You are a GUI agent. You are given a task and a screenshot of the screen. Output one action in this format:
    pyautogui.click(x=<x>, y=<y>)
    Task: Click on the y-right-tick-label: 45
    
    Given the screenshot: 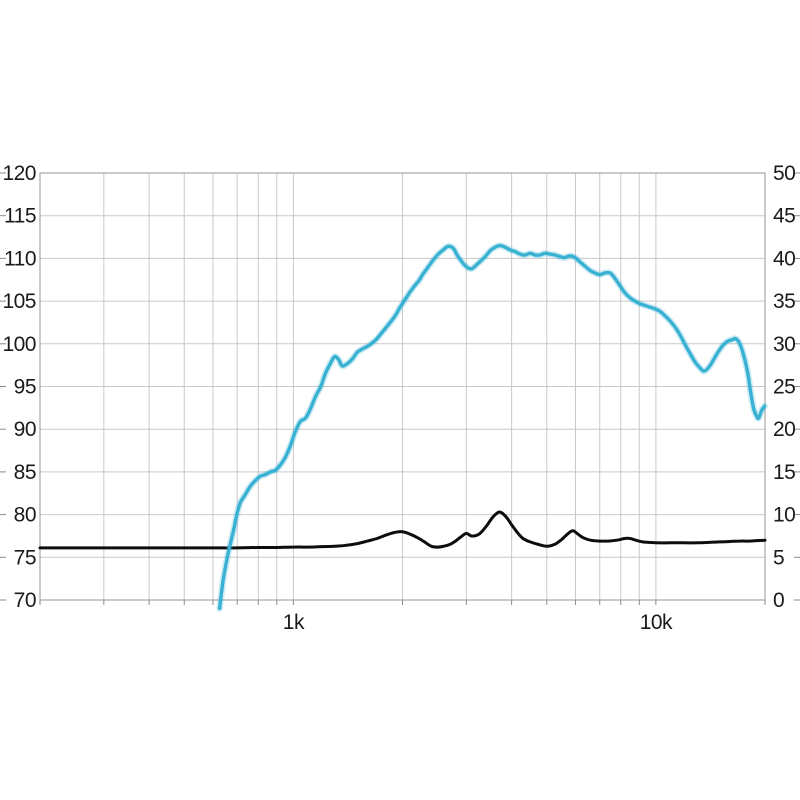 What is the action you would take?
    pyautogui.click(x=784, y=216)
    